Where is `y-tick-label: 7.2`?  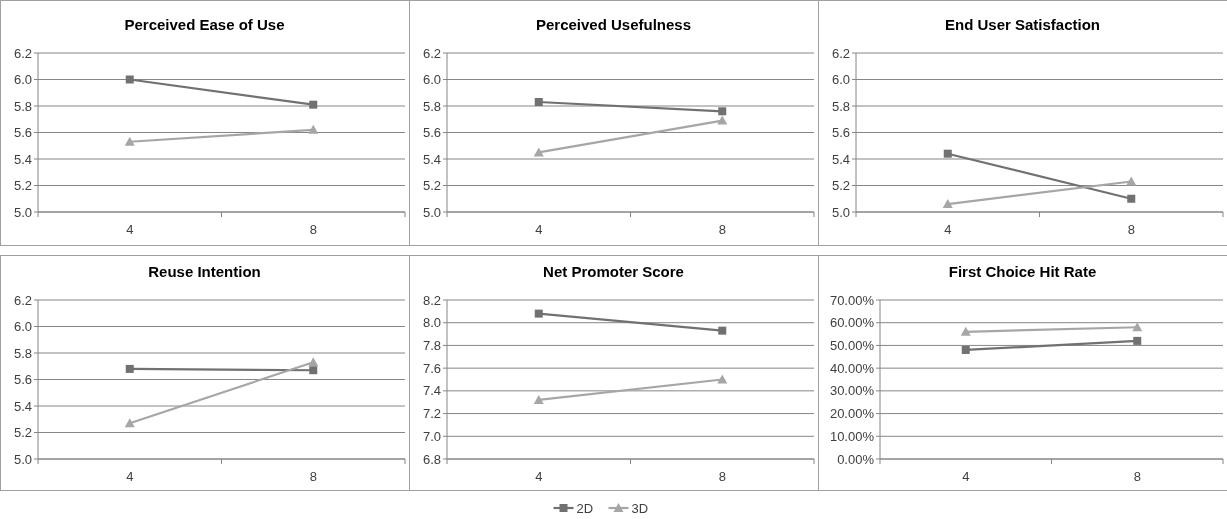
y-tick-label: 7.2 is located at coordinates (431, 414).